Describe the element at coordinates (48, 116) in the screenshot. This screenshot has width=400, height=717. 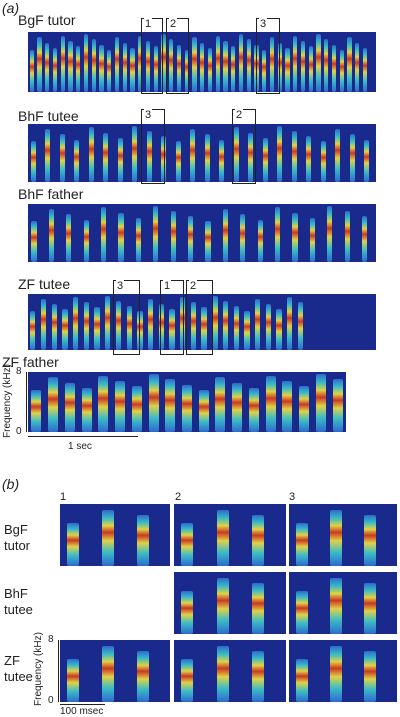
I see `row-label-bhf-tutee: BhF tutee` at that location.